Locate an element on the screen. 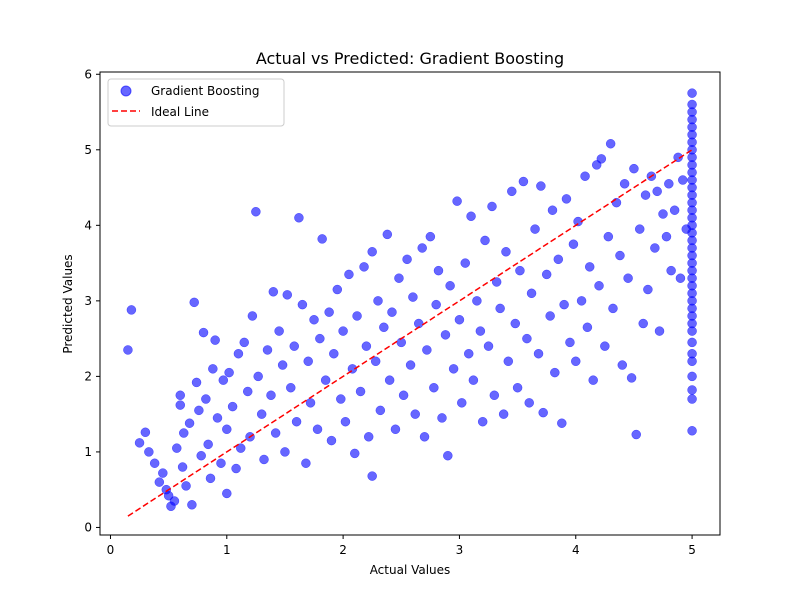 The height and width of the screenshot is (600, 800). x-tick-label: 5 is located at coordinates (692, 550).